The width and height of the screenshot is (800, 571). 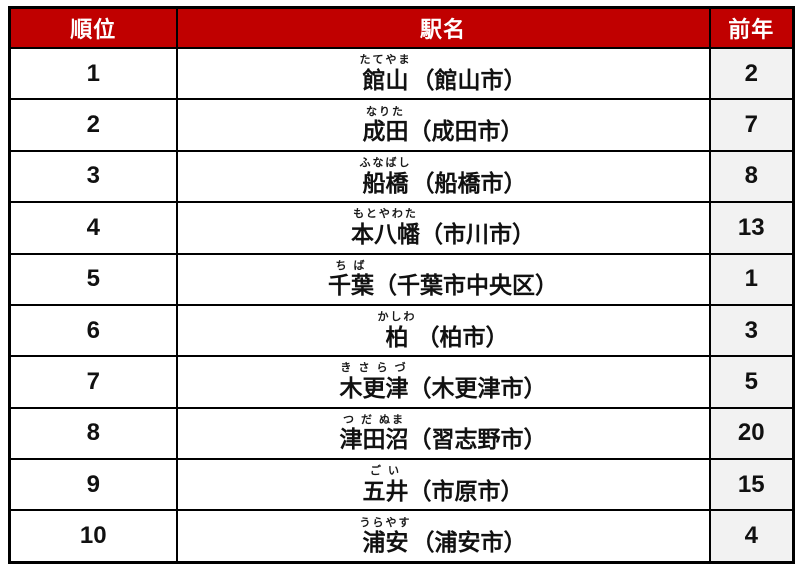 What do you see at coordinates (397, 336) in the screenshot?
I see `station-name: 柏` at bounding box center [397, 336].